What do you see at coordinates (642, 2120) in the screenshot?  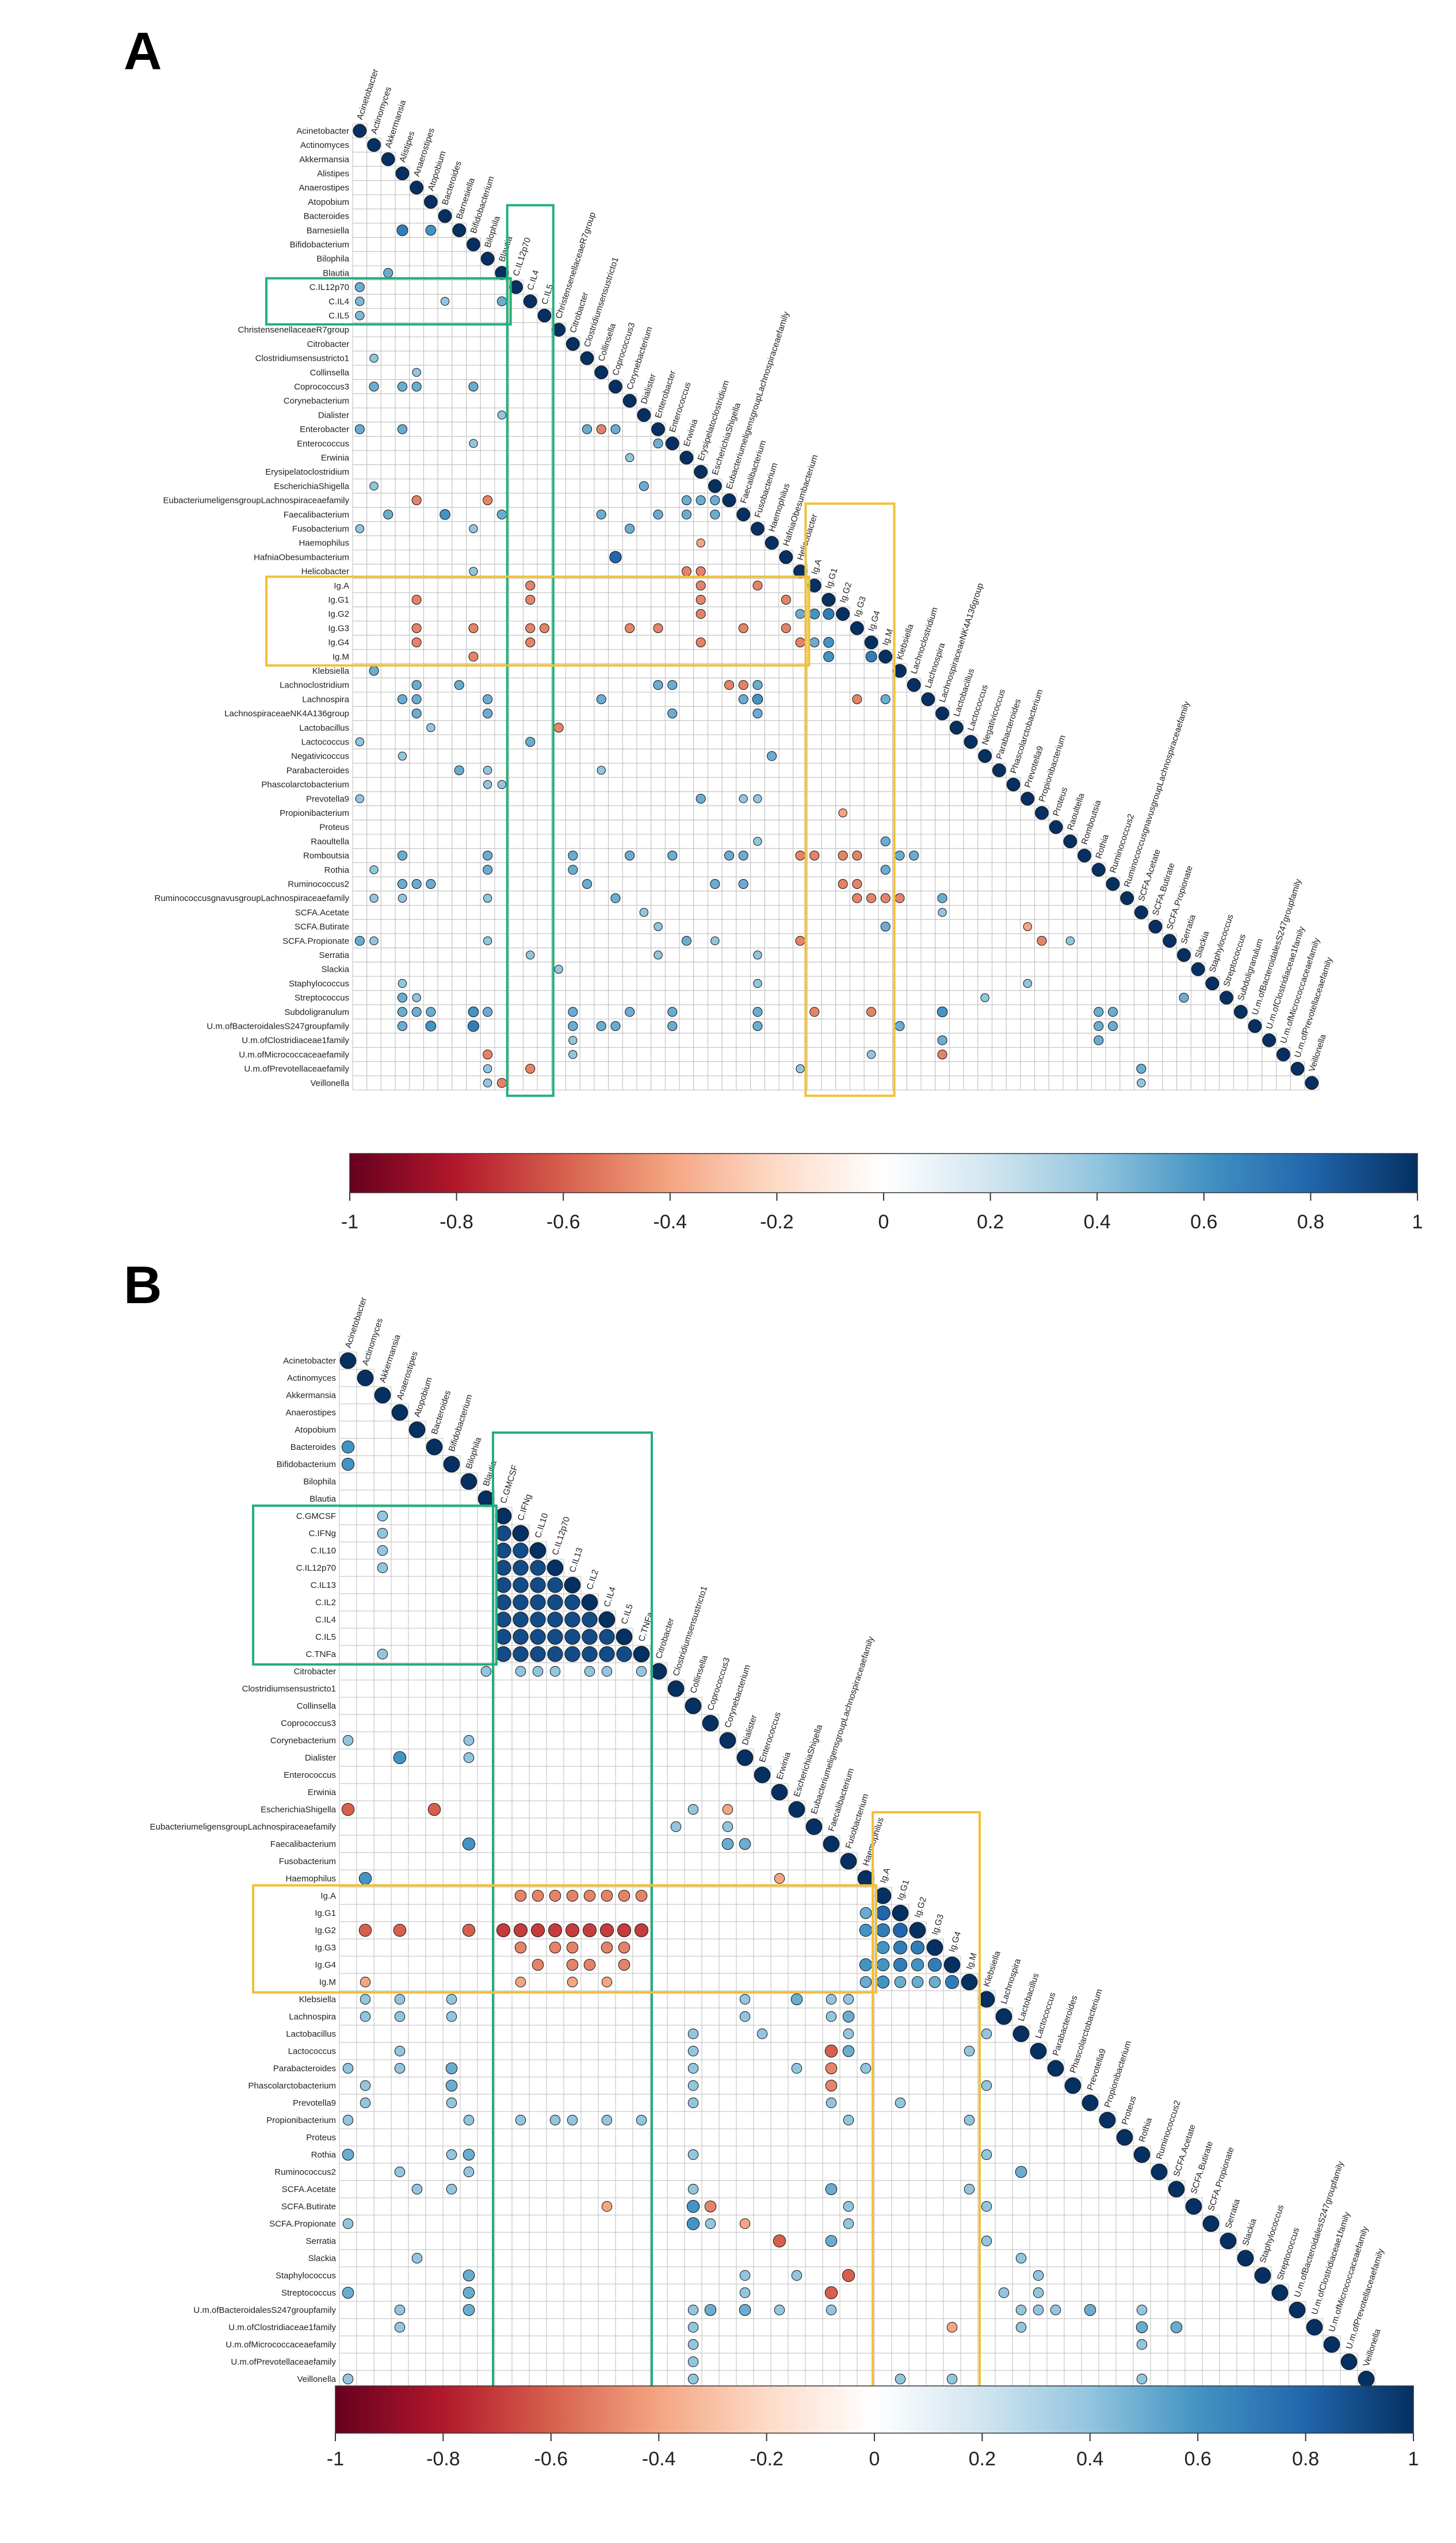 I see `correlation-mark-propionibacterium-c-tnfa` at bounding box center [642, 2120].